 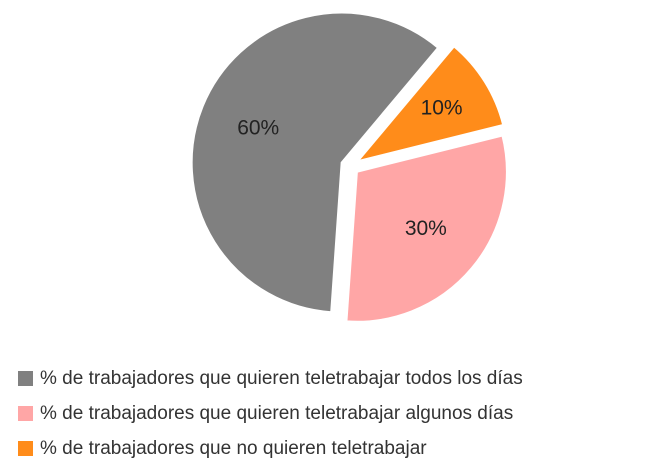 What do you see at coordinates (442, 107) in the screenshot?
I see `slice-label: 10%` at bounding box center [442, 107].